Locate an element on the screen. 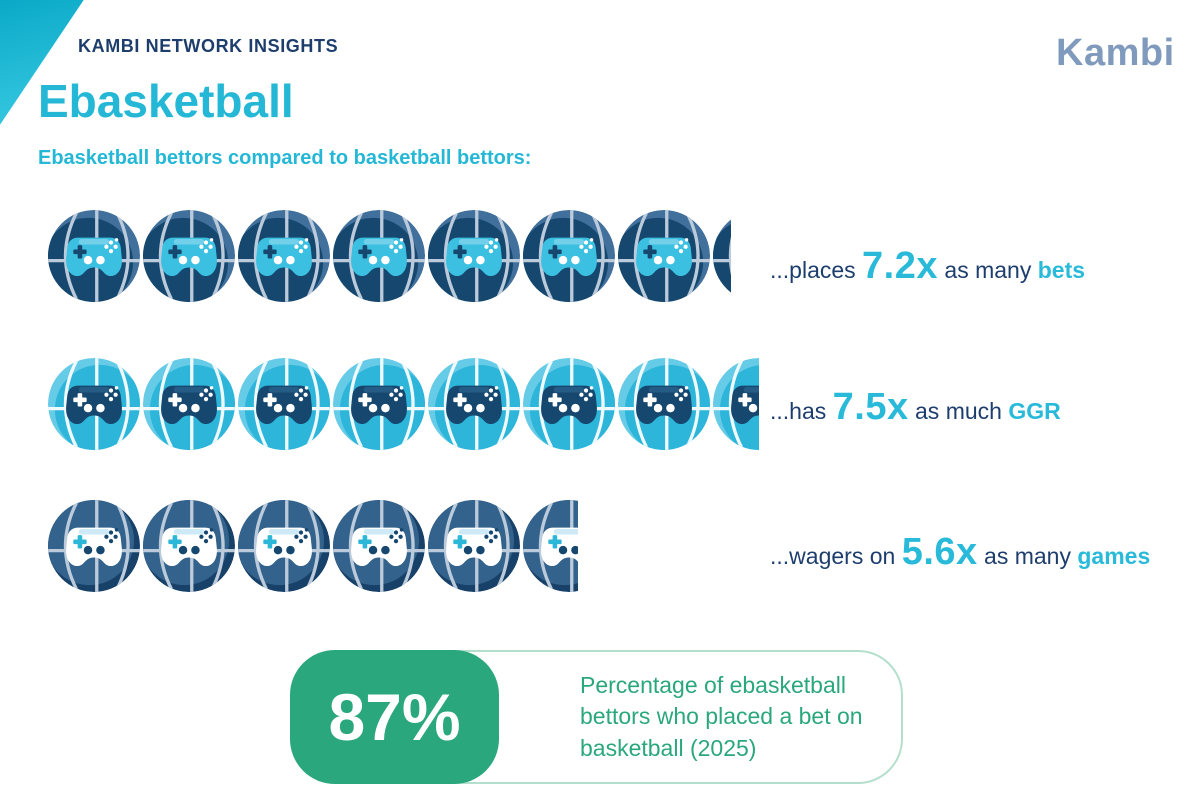  label-part: ...wagers on is located at coordinates (836, 556).